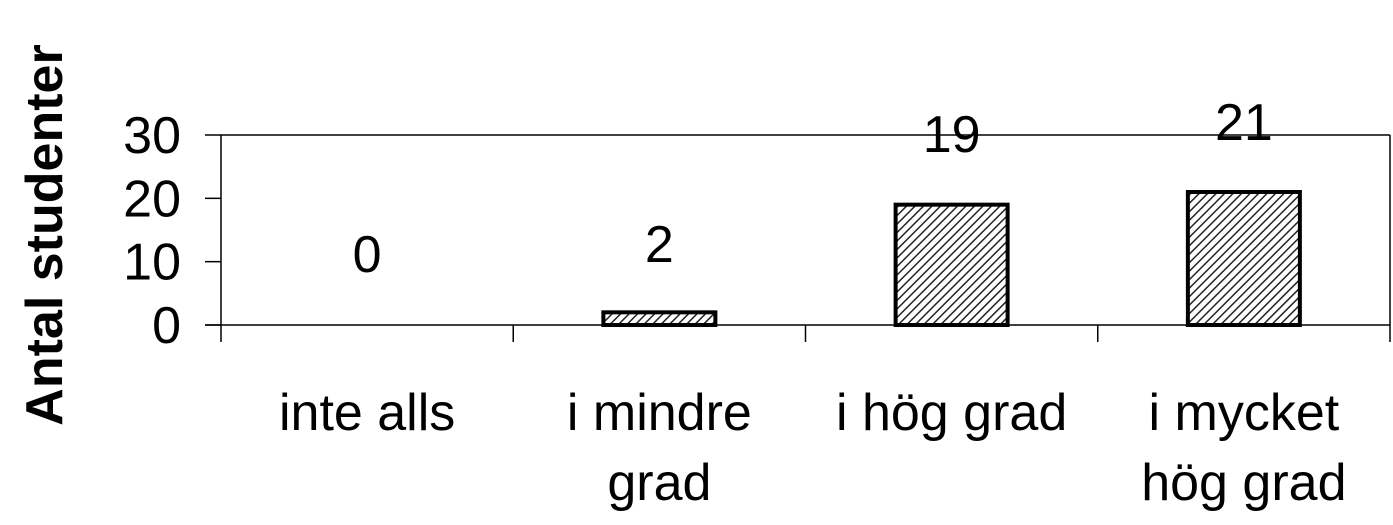 The width and height of the screenshot is (1393, 525). Describe the element at coordinates (951, 333) in the screenshot. I see `x-ticks` at that location.